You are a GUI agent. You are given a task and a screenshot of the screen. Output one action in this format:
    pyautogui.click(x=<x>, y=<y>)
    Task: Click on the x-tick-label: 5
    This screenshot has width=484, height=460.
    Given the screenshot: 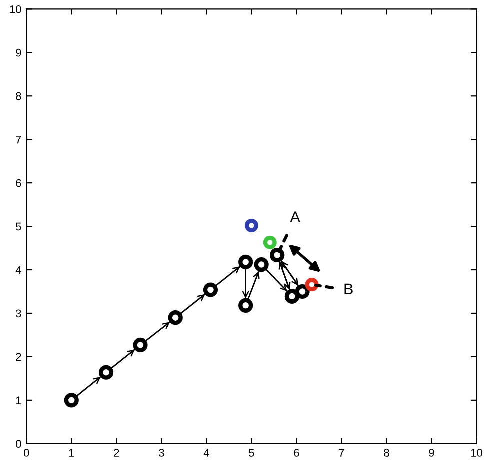 What is the action you would take?
    pyautogui.click(x=251, y=453)
    